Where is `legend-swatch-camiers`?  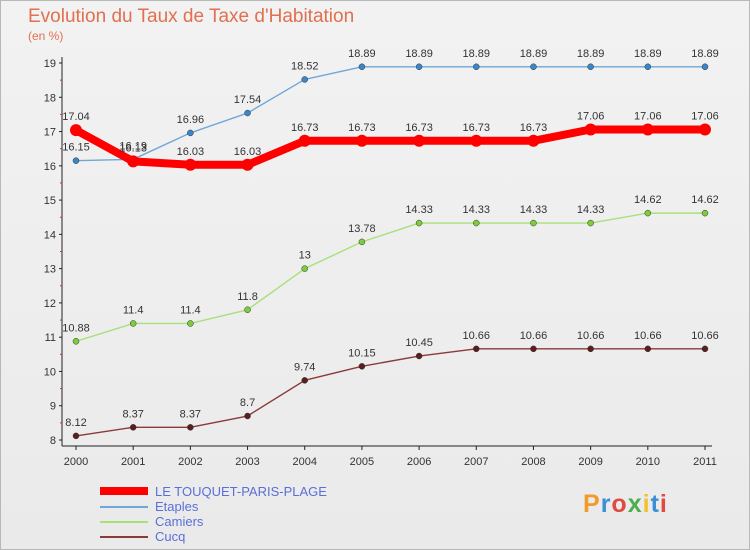 legend-swatch-camiers is located at coordinates (124, 522).